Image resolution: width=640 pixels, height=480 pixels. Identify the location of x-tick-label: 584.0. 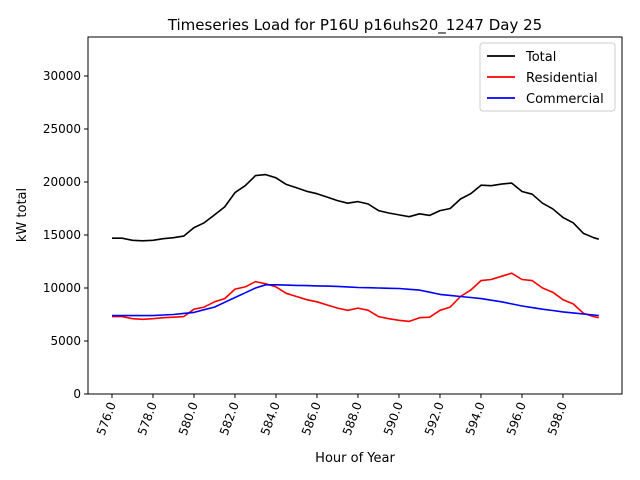
(270, 418).